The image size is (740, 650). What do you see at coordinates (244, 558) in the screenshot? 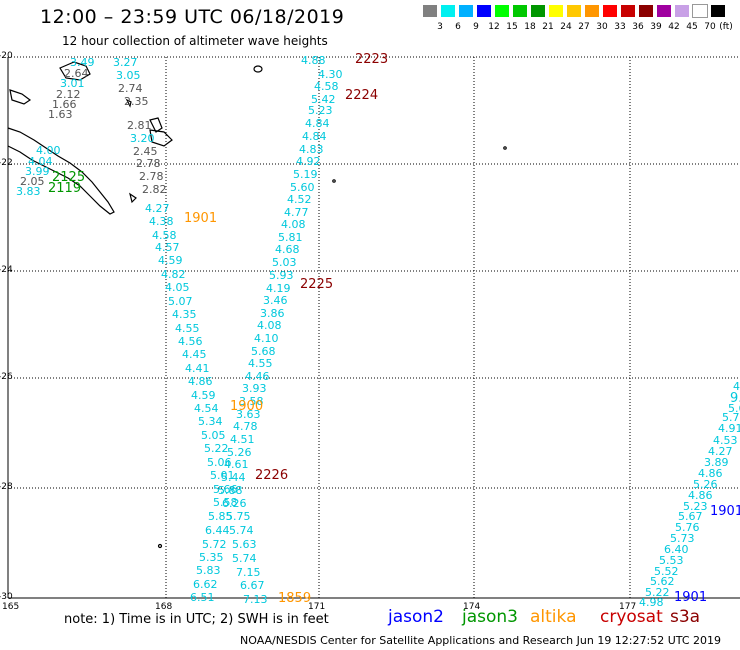
I see `wave-height-value: 5.74` at bounding box center [244, 558].